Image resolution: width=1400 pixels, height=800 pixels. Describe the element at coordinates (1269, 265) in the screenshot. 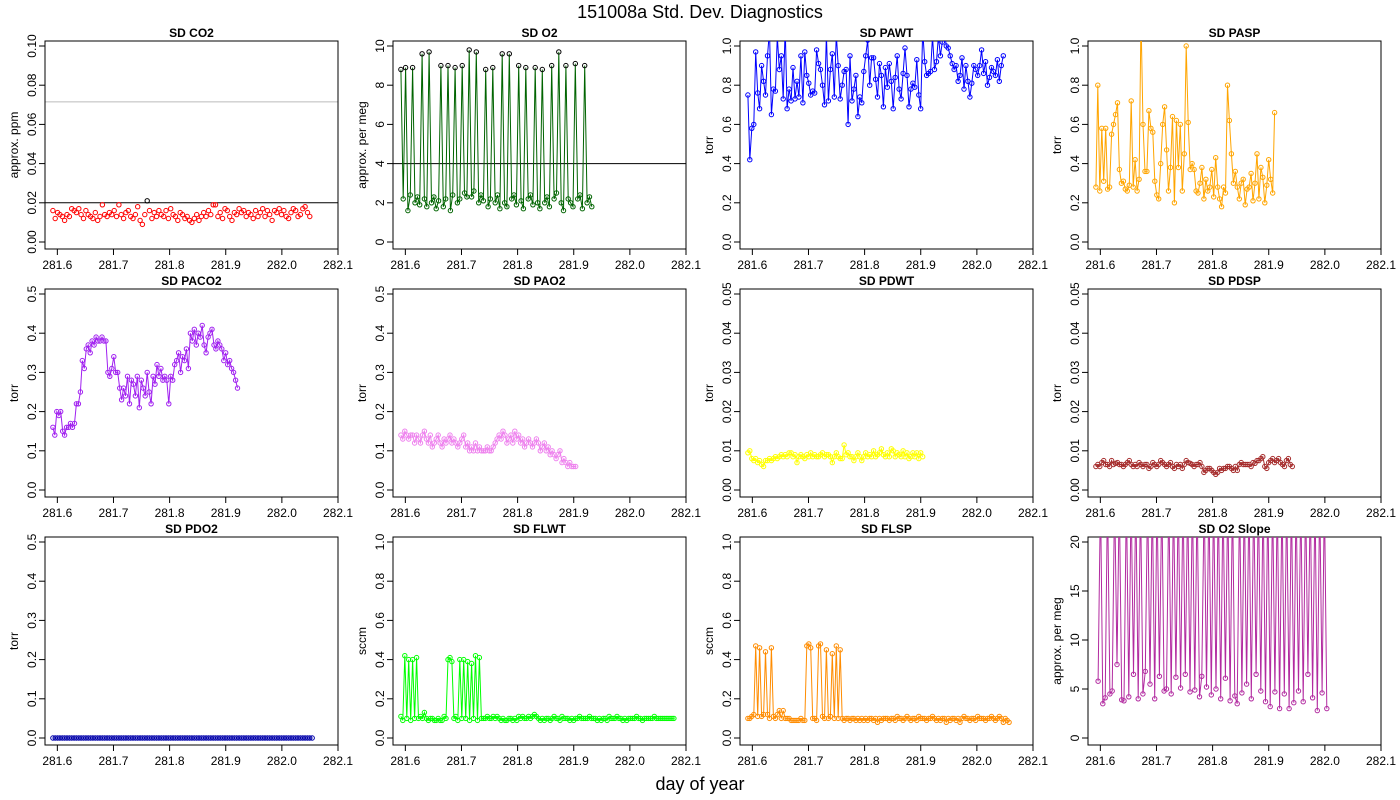

I see `x-tick-label: 281.9` at that location.